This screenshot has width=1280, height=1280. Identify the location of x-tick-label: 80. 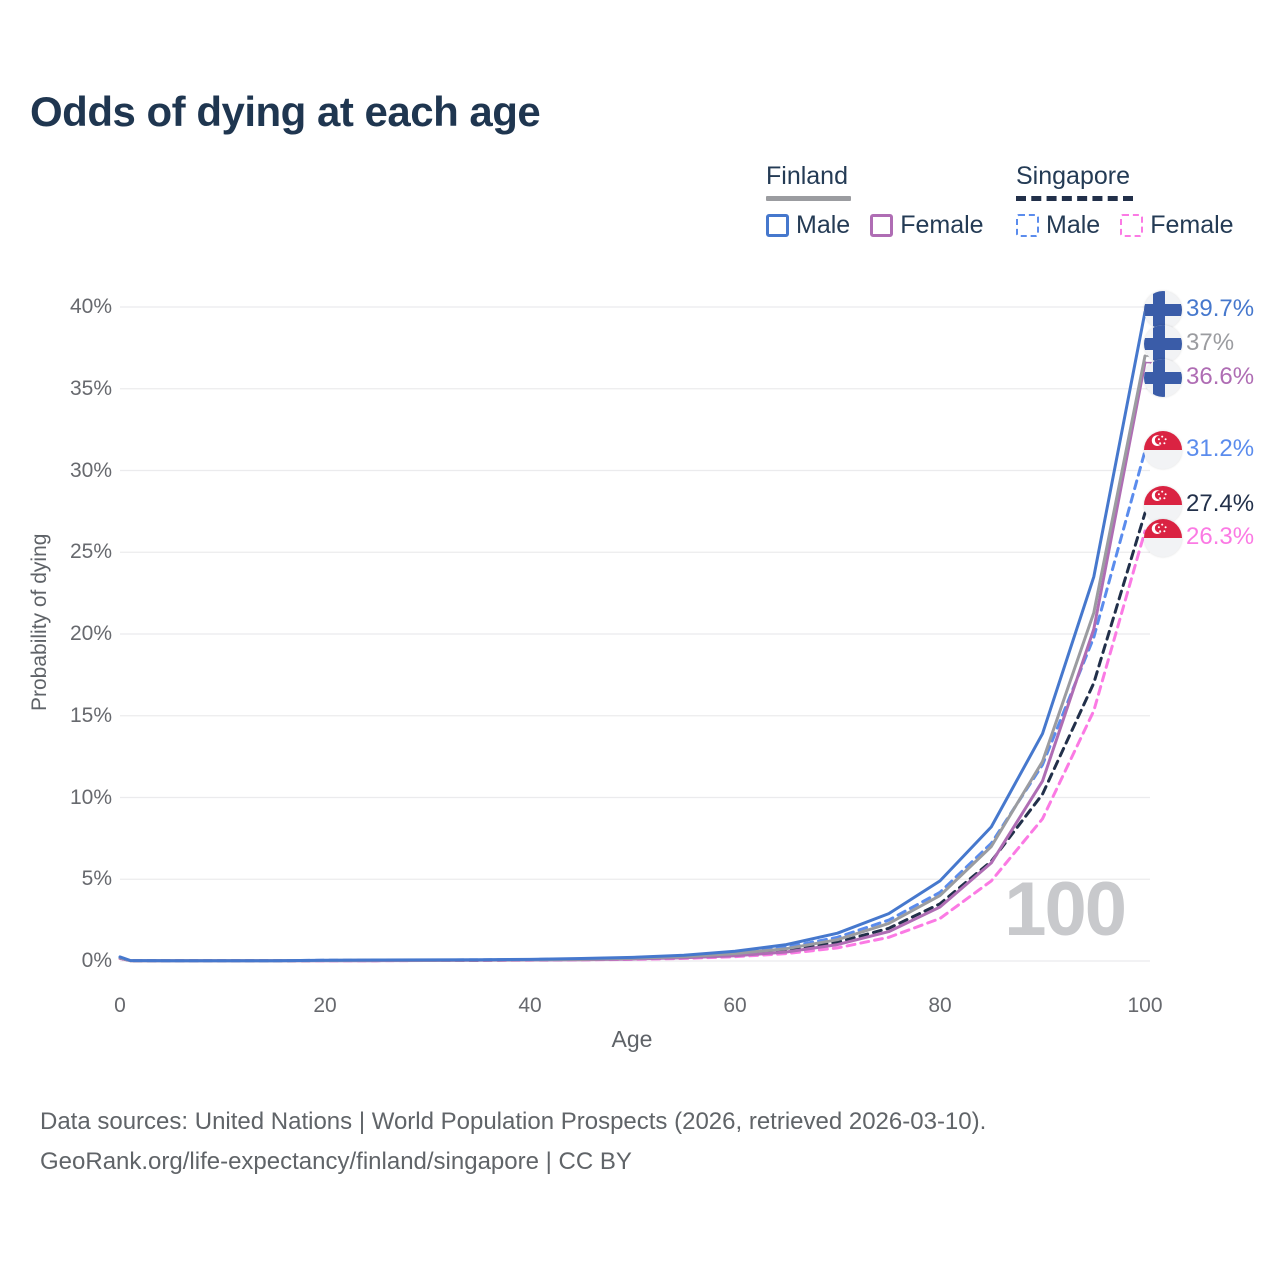
(940, 1005).